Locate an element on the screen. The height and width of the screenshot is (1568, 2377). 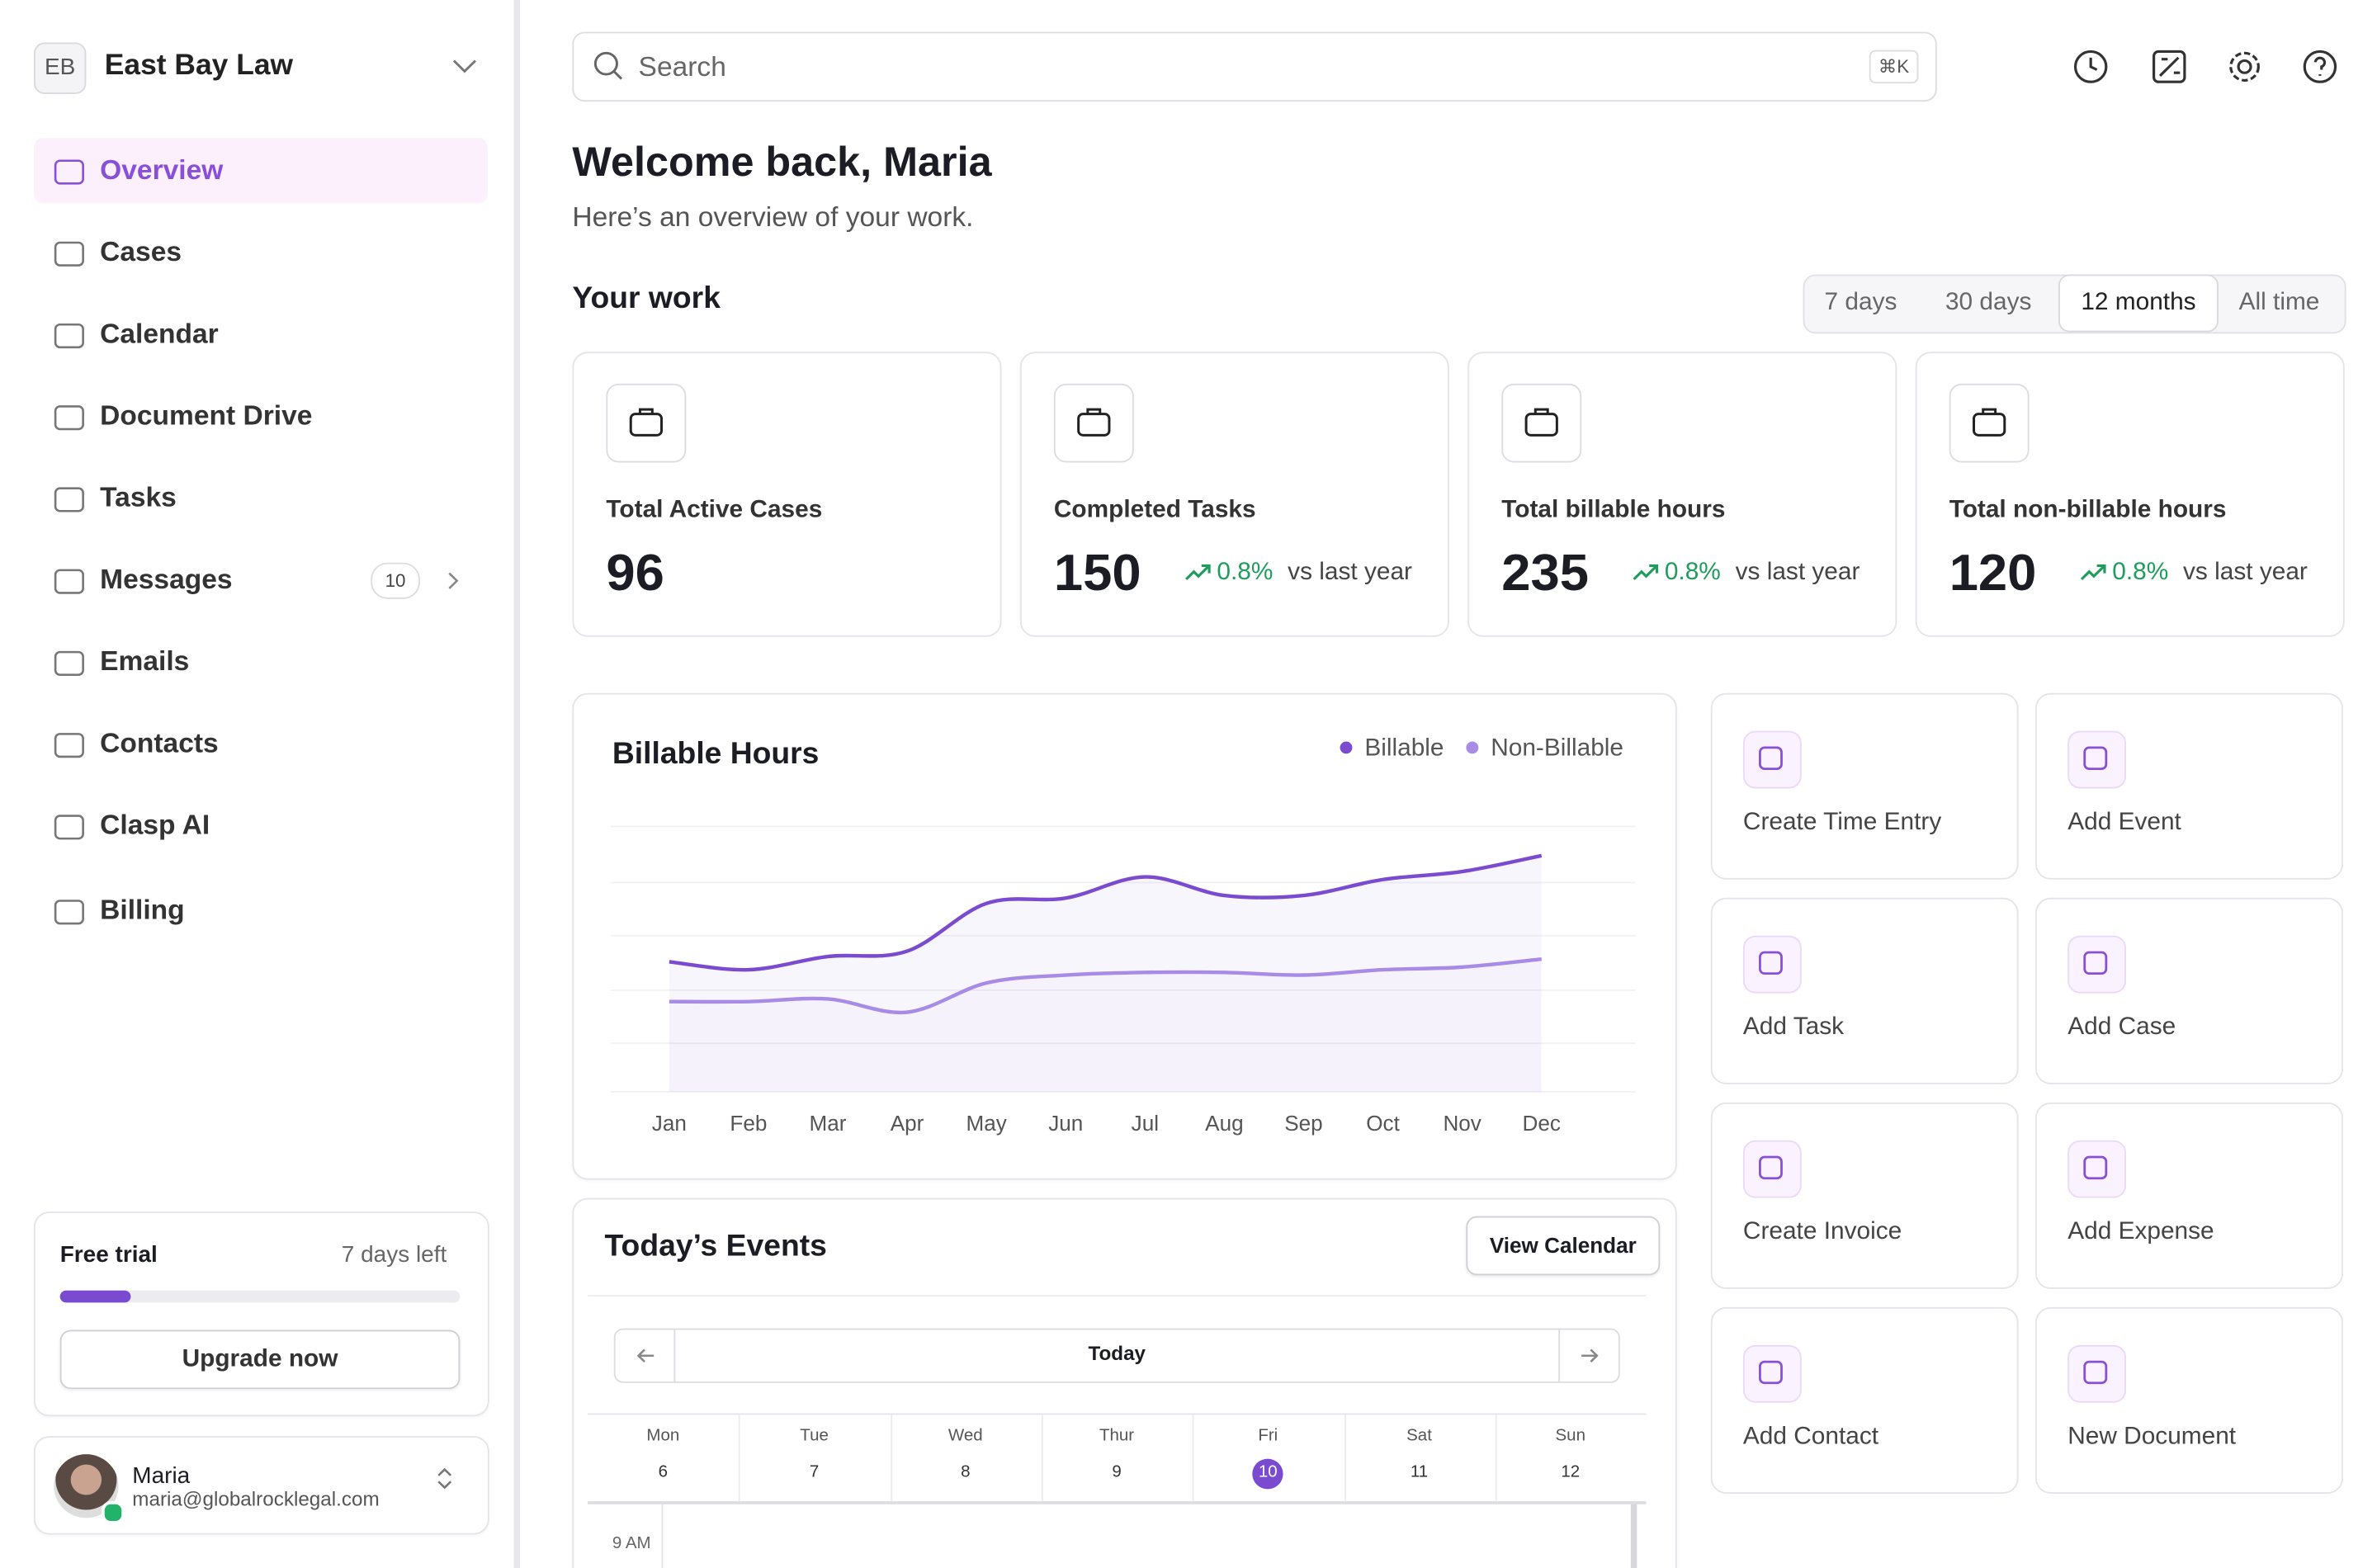
nav-item: Overview is located at coordinates (162, 170).